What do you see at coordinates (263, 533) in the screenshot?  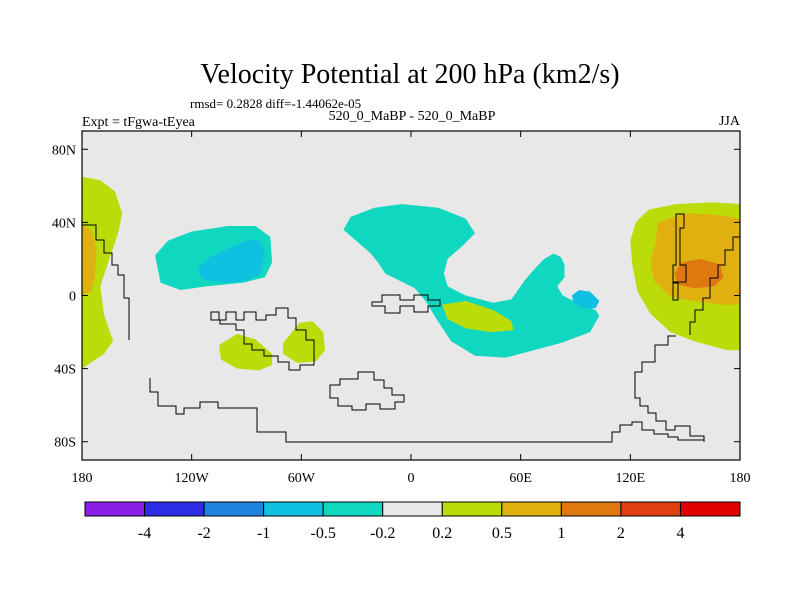 I see `colorbar-label: -1` at bounding box center [263, 533].